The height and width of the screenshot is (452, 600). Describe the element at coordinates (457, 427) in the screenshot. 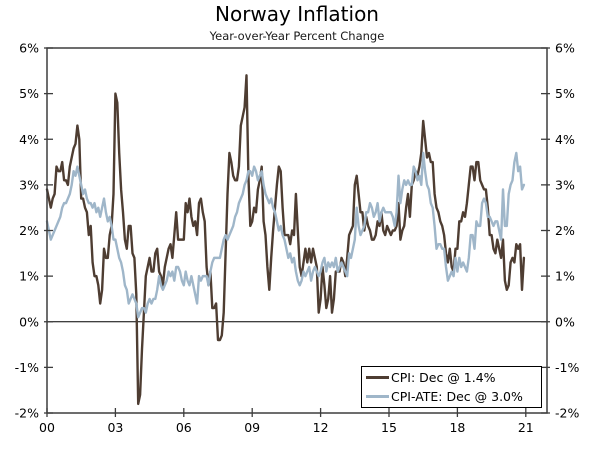

I see `x-axis-label: 18` at that location.